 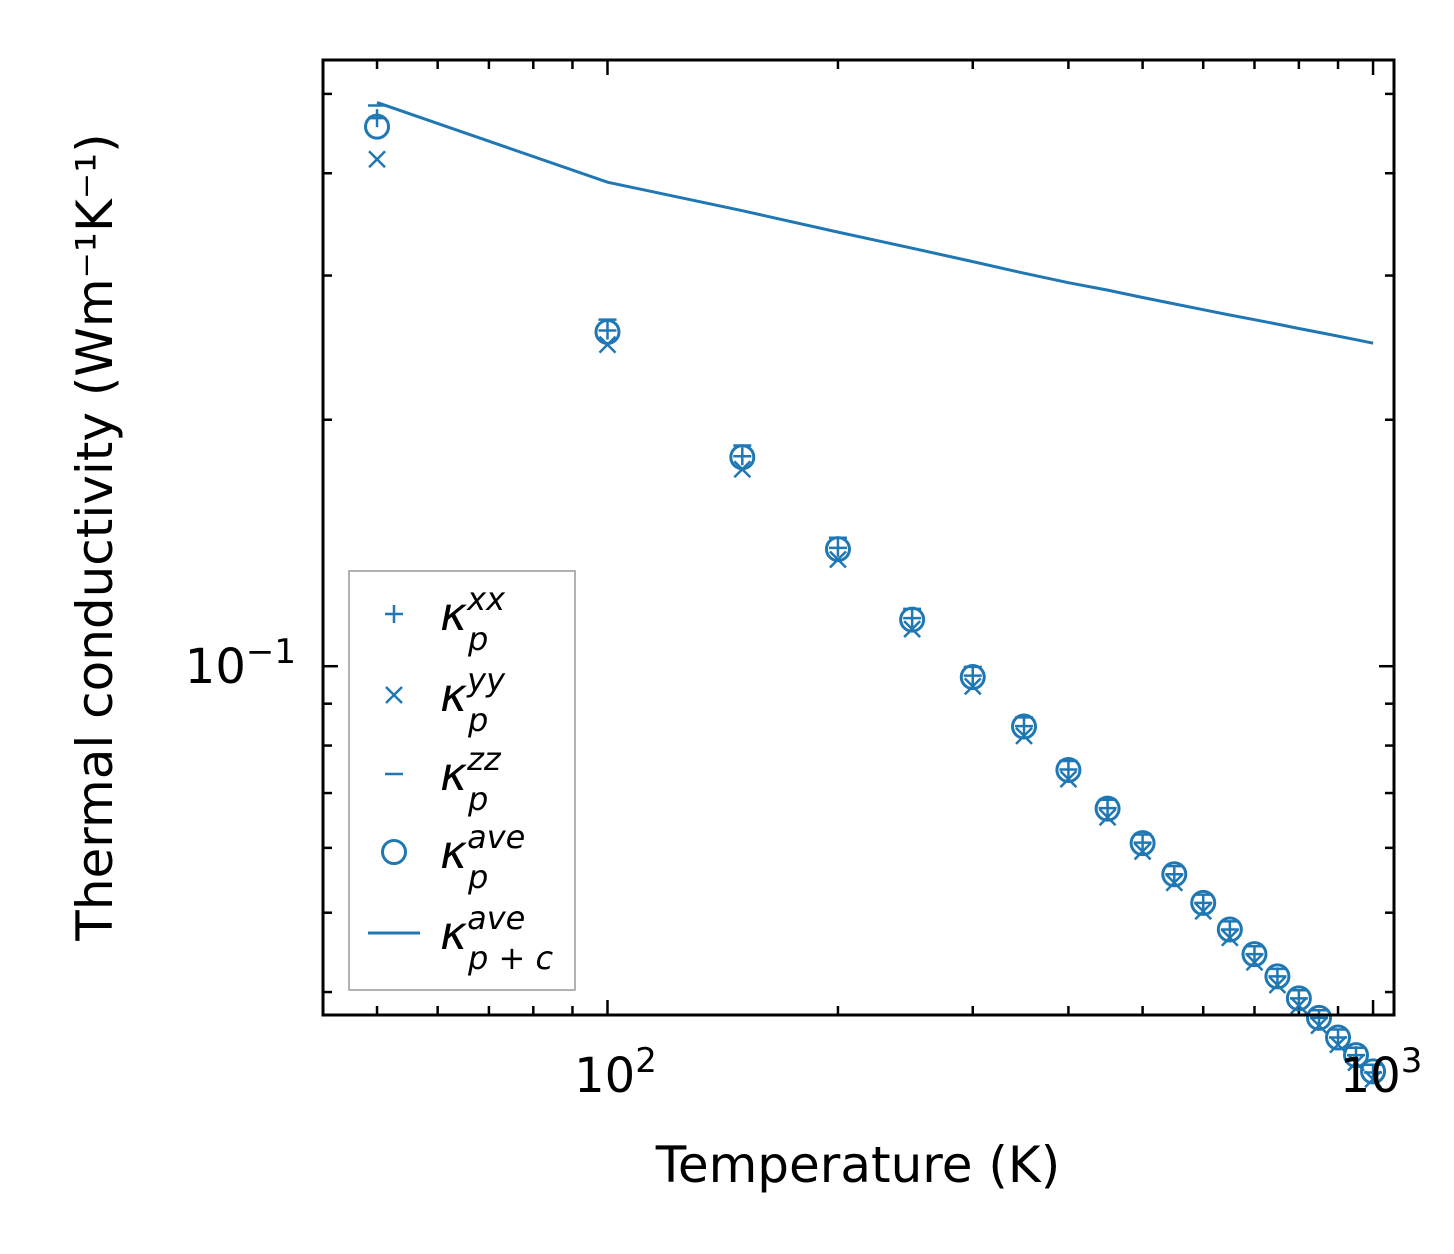 I want to click on plus-marker, so click(x=394, y=614).